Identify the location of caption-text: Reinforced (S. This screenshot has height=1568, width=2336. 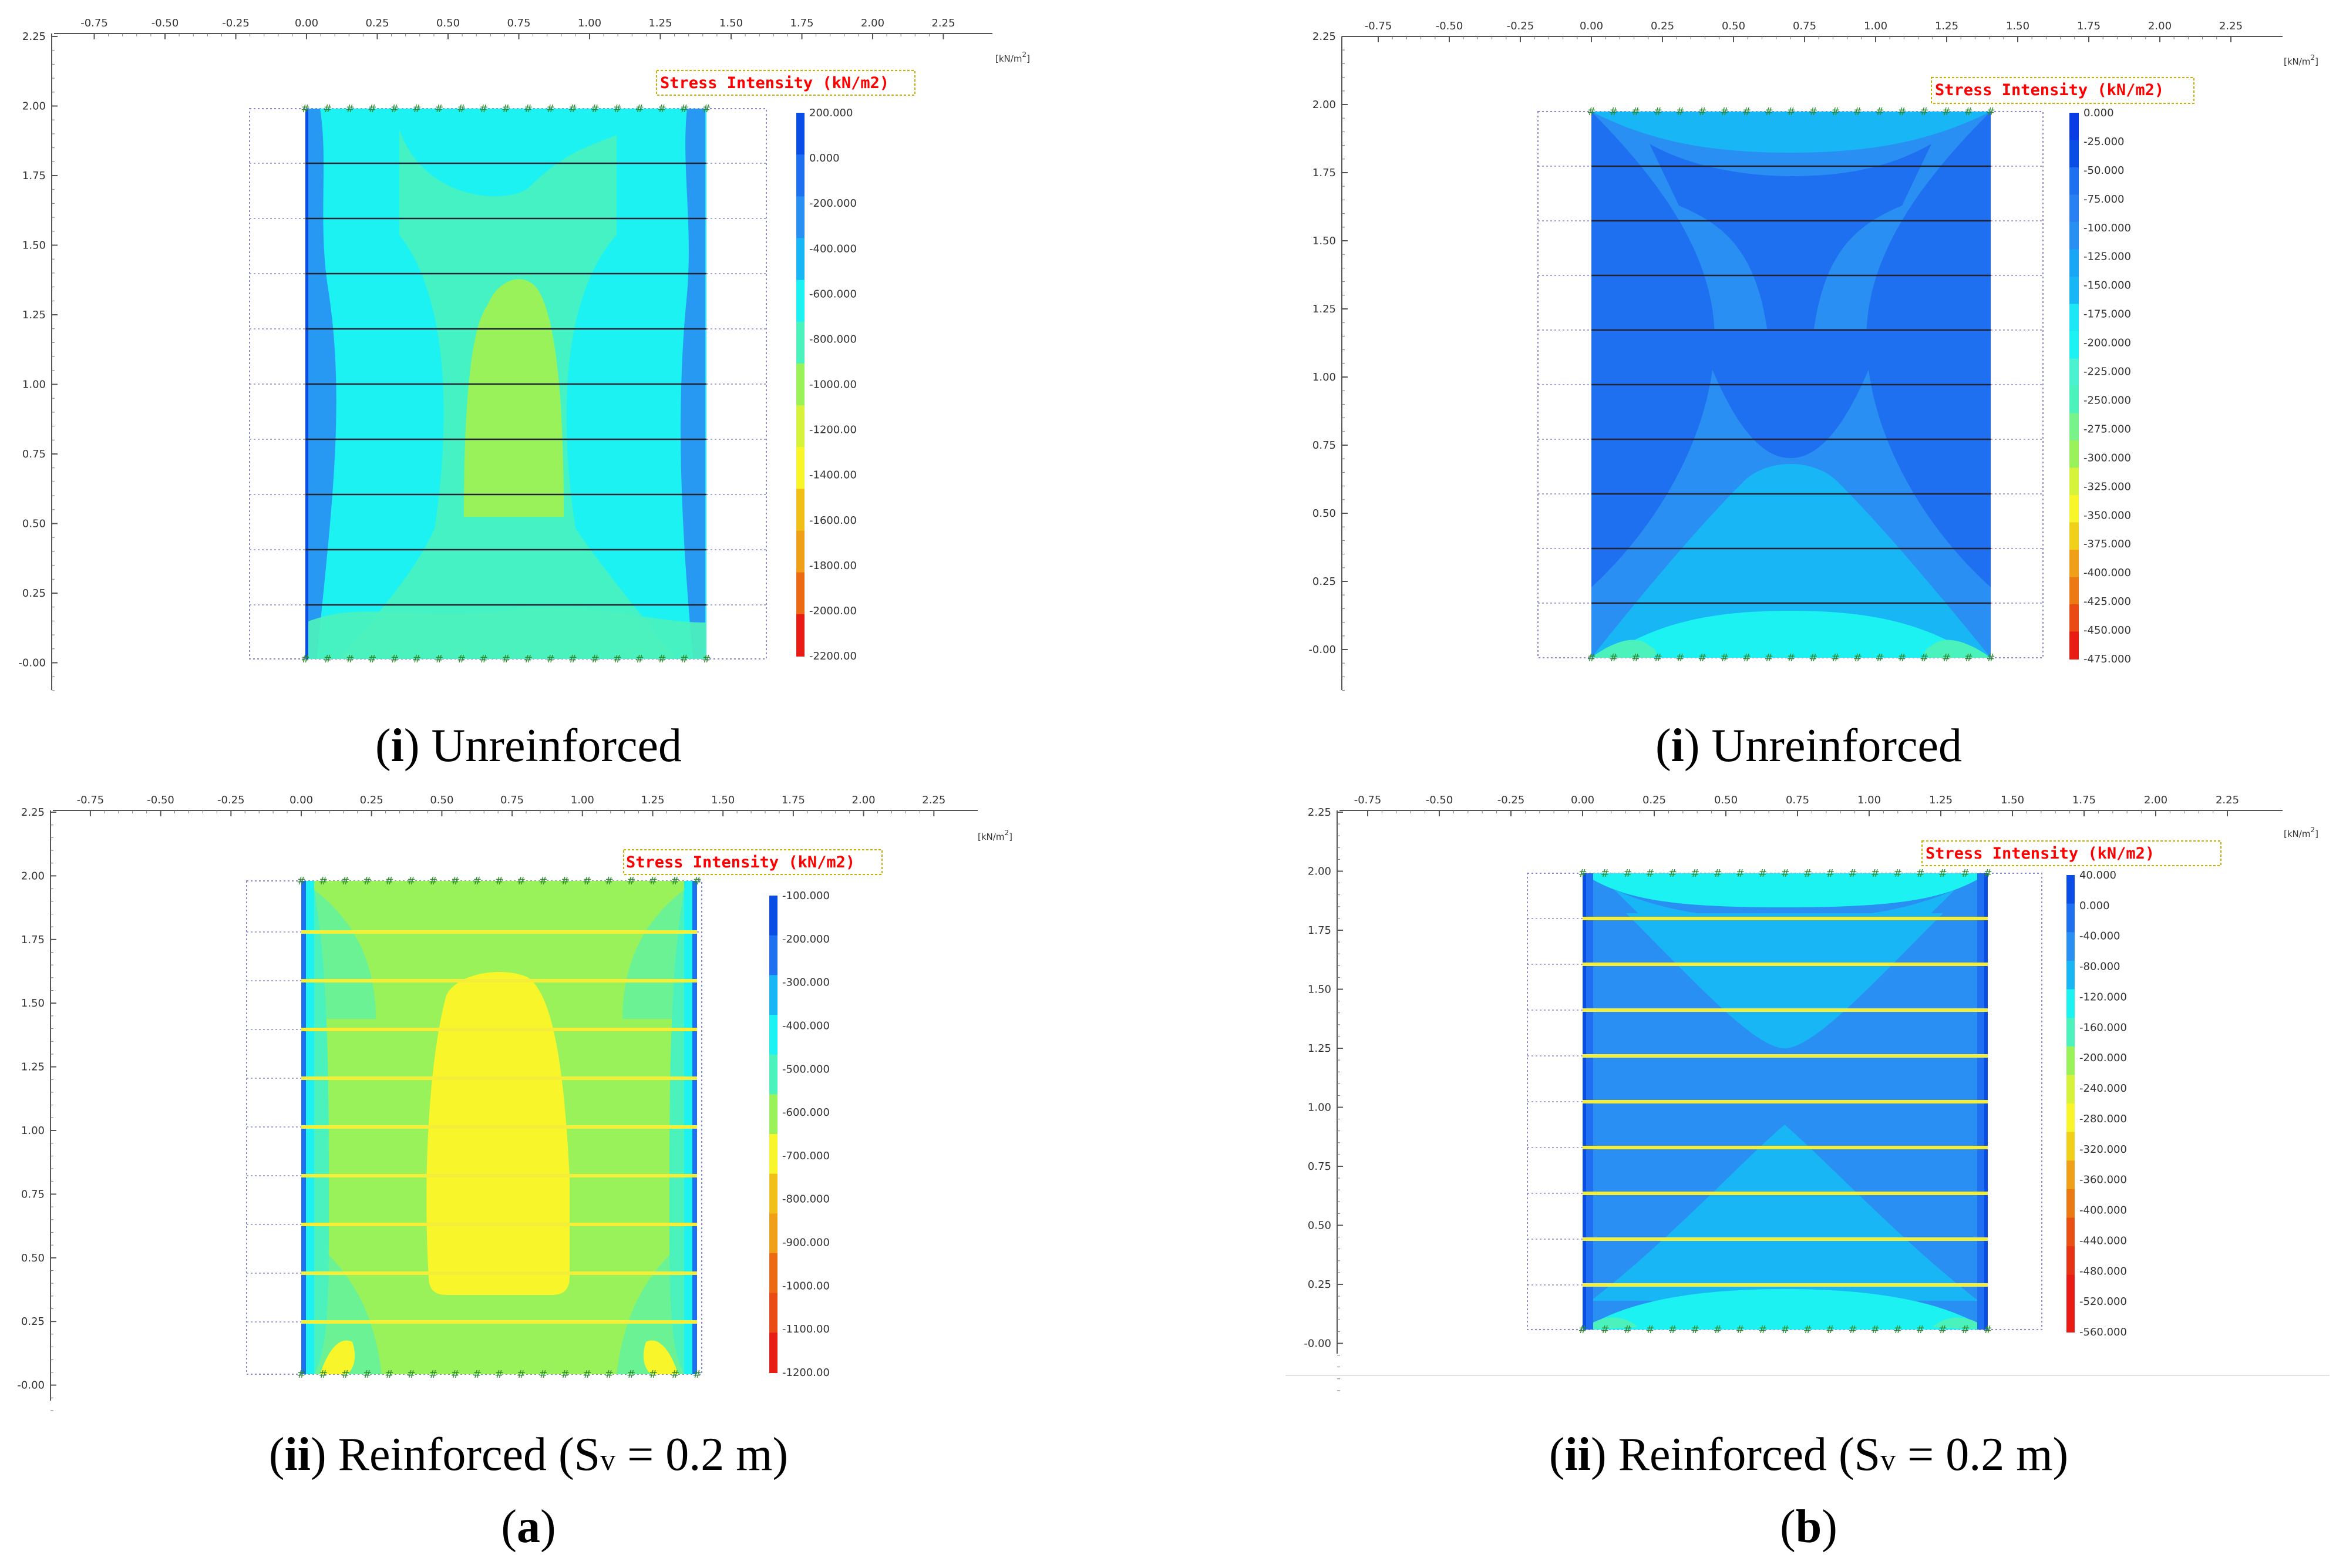
(1744, 1455).